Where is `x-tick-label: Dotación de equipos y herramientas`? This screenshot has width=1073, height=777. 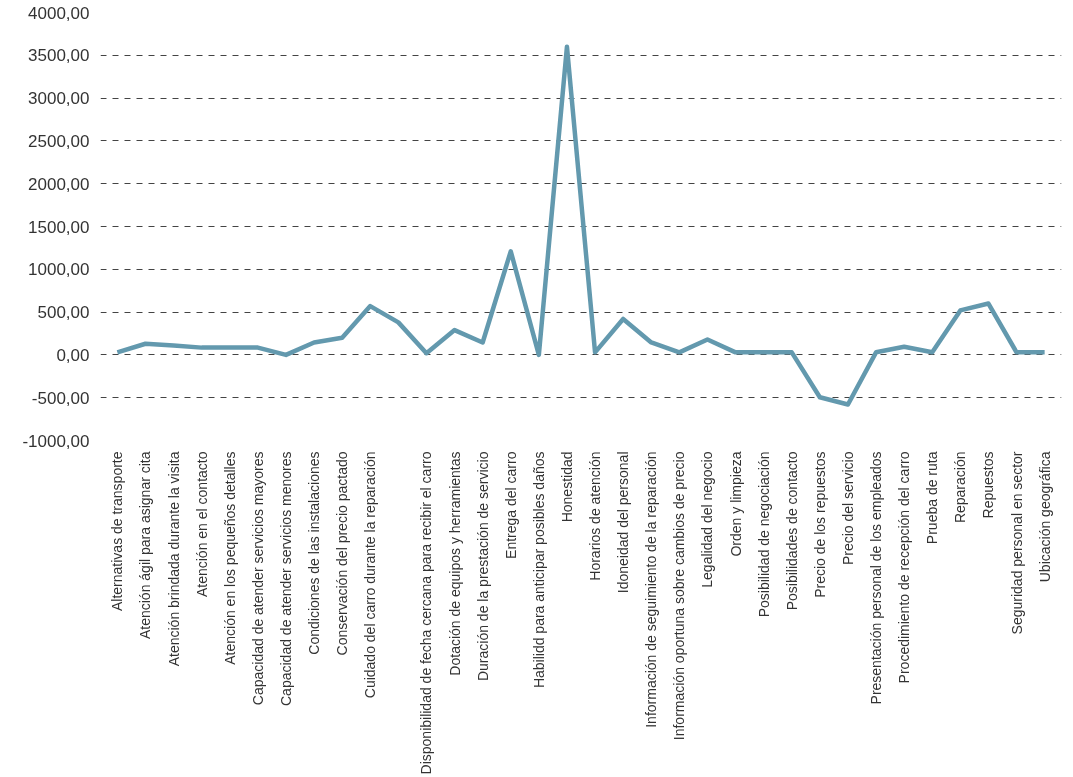 x-tick-label: Dotación de equipos y herramientas is located at coordinates (454, 563).